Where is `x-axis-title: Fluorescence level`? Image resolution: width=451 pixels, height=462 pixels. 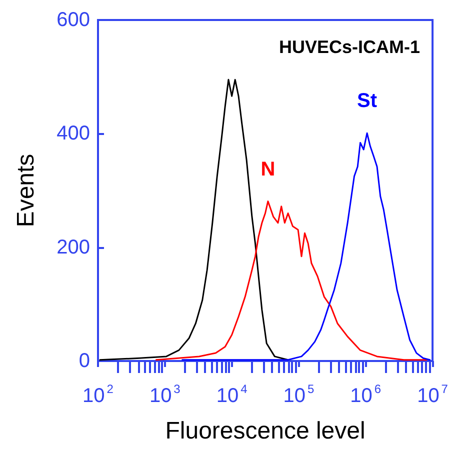 x-axis-title: Fluorescence level is located at coordinates (265, 431).